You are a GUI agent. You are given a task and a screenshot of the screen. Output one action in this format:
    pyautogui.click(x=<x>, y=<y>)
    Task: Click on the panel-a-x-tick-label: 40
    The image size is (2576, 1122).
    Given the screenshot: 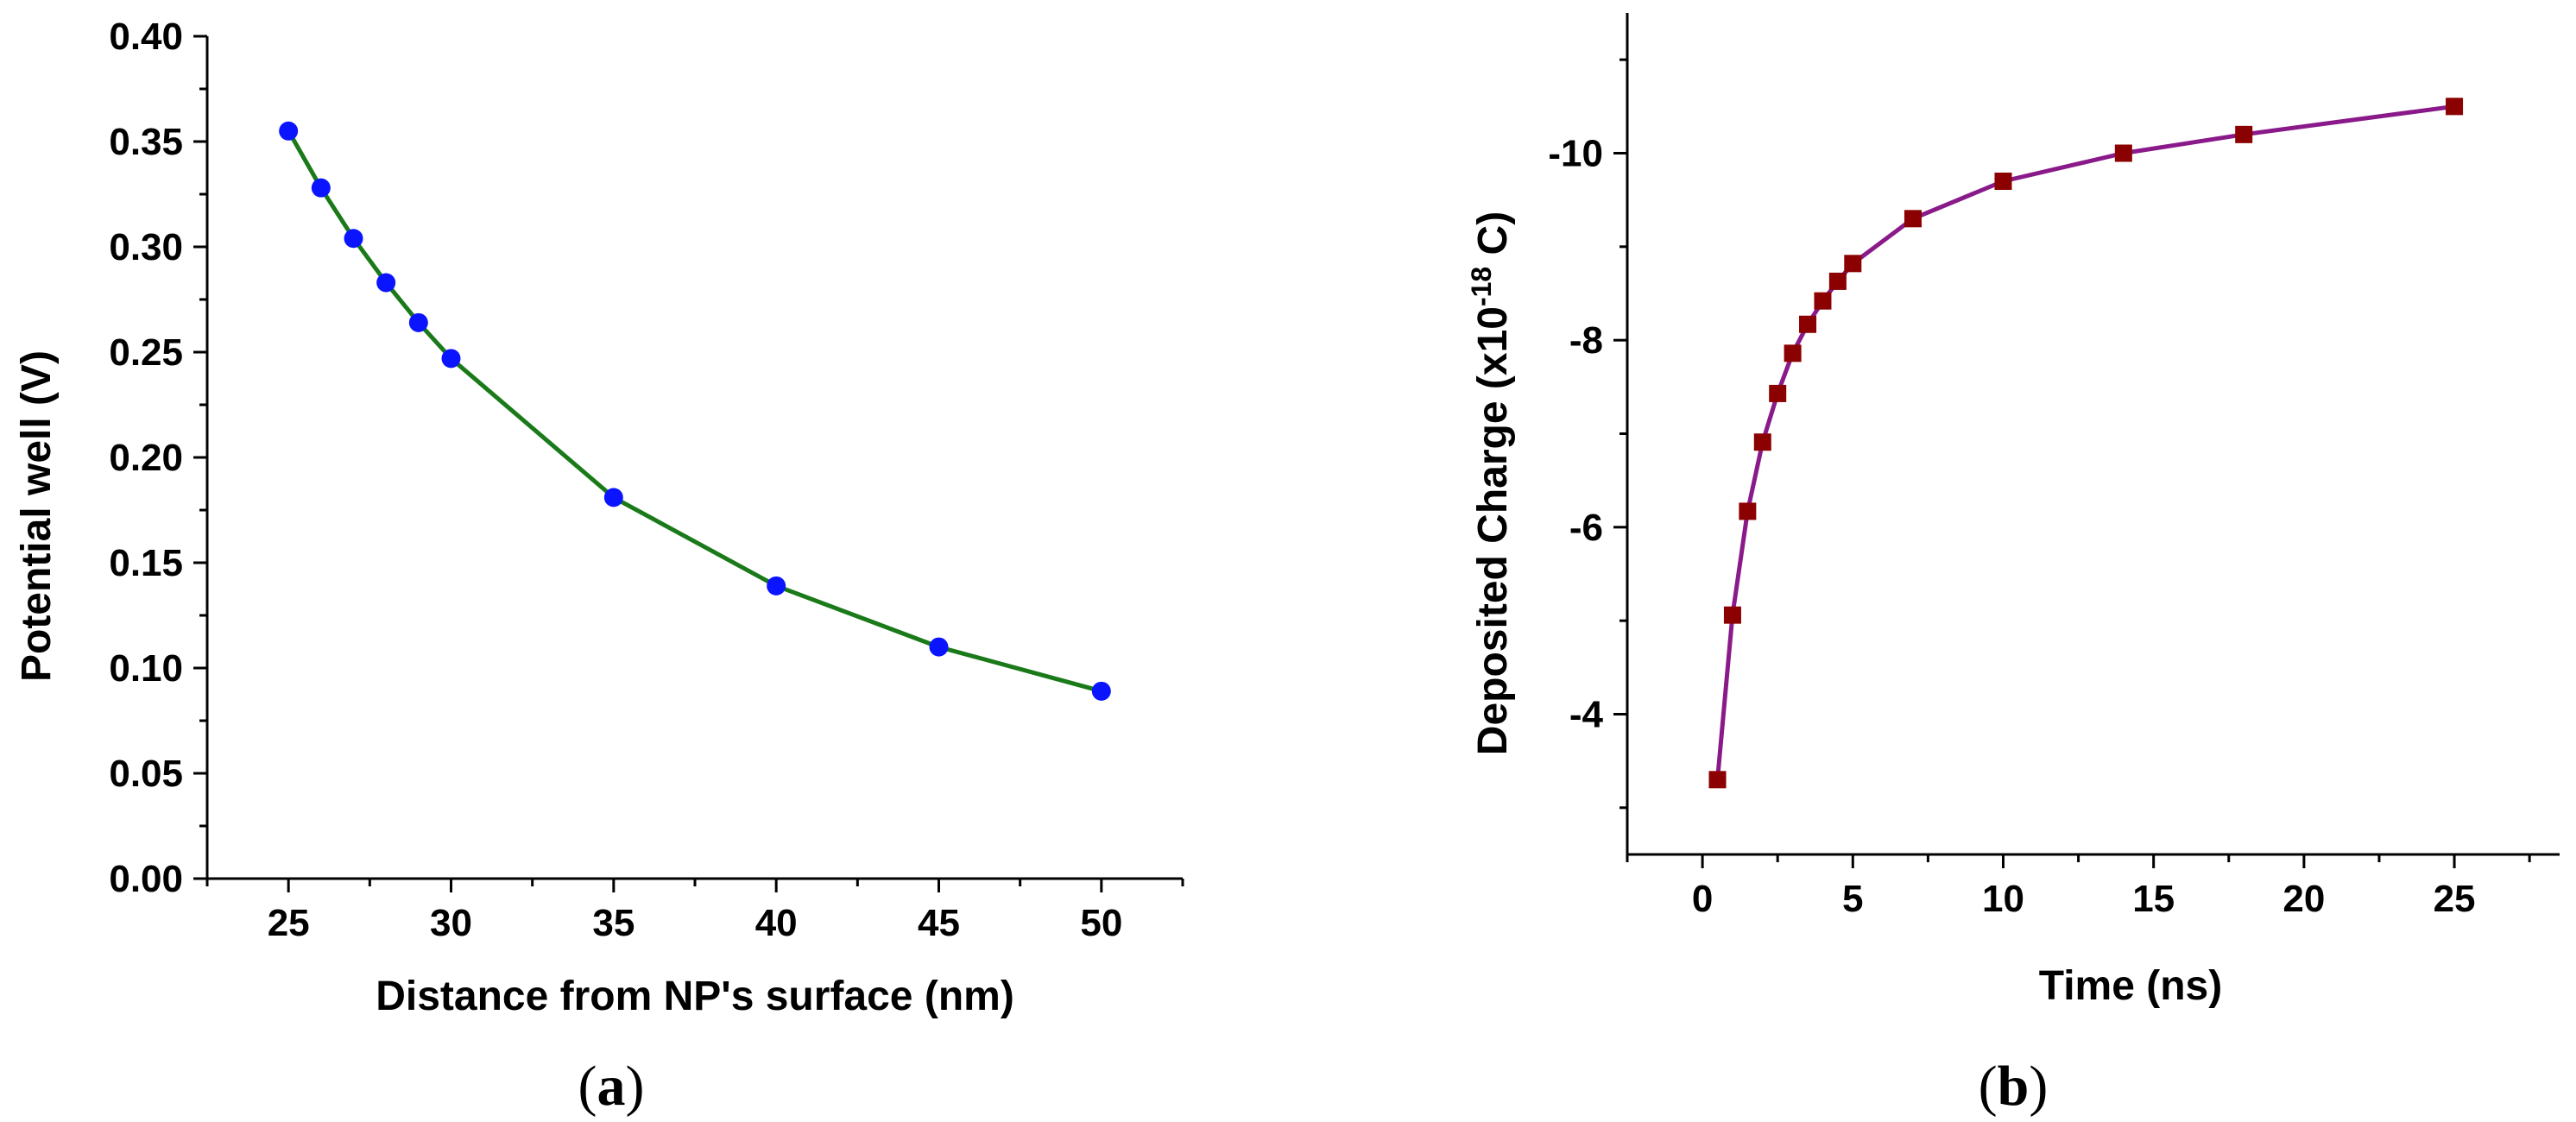 What is the action you would take?
    pyautogui.click(x=776, y=923)
    